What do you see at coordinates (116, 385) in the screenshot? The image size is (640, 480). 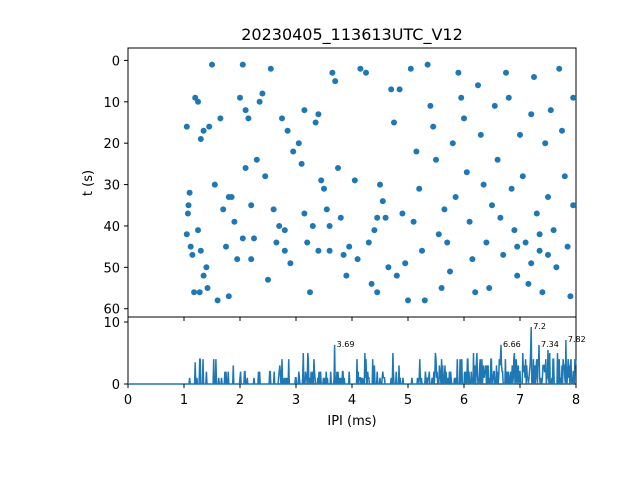 I see `y-tick-label: 0` at bounding box center [116, 385].